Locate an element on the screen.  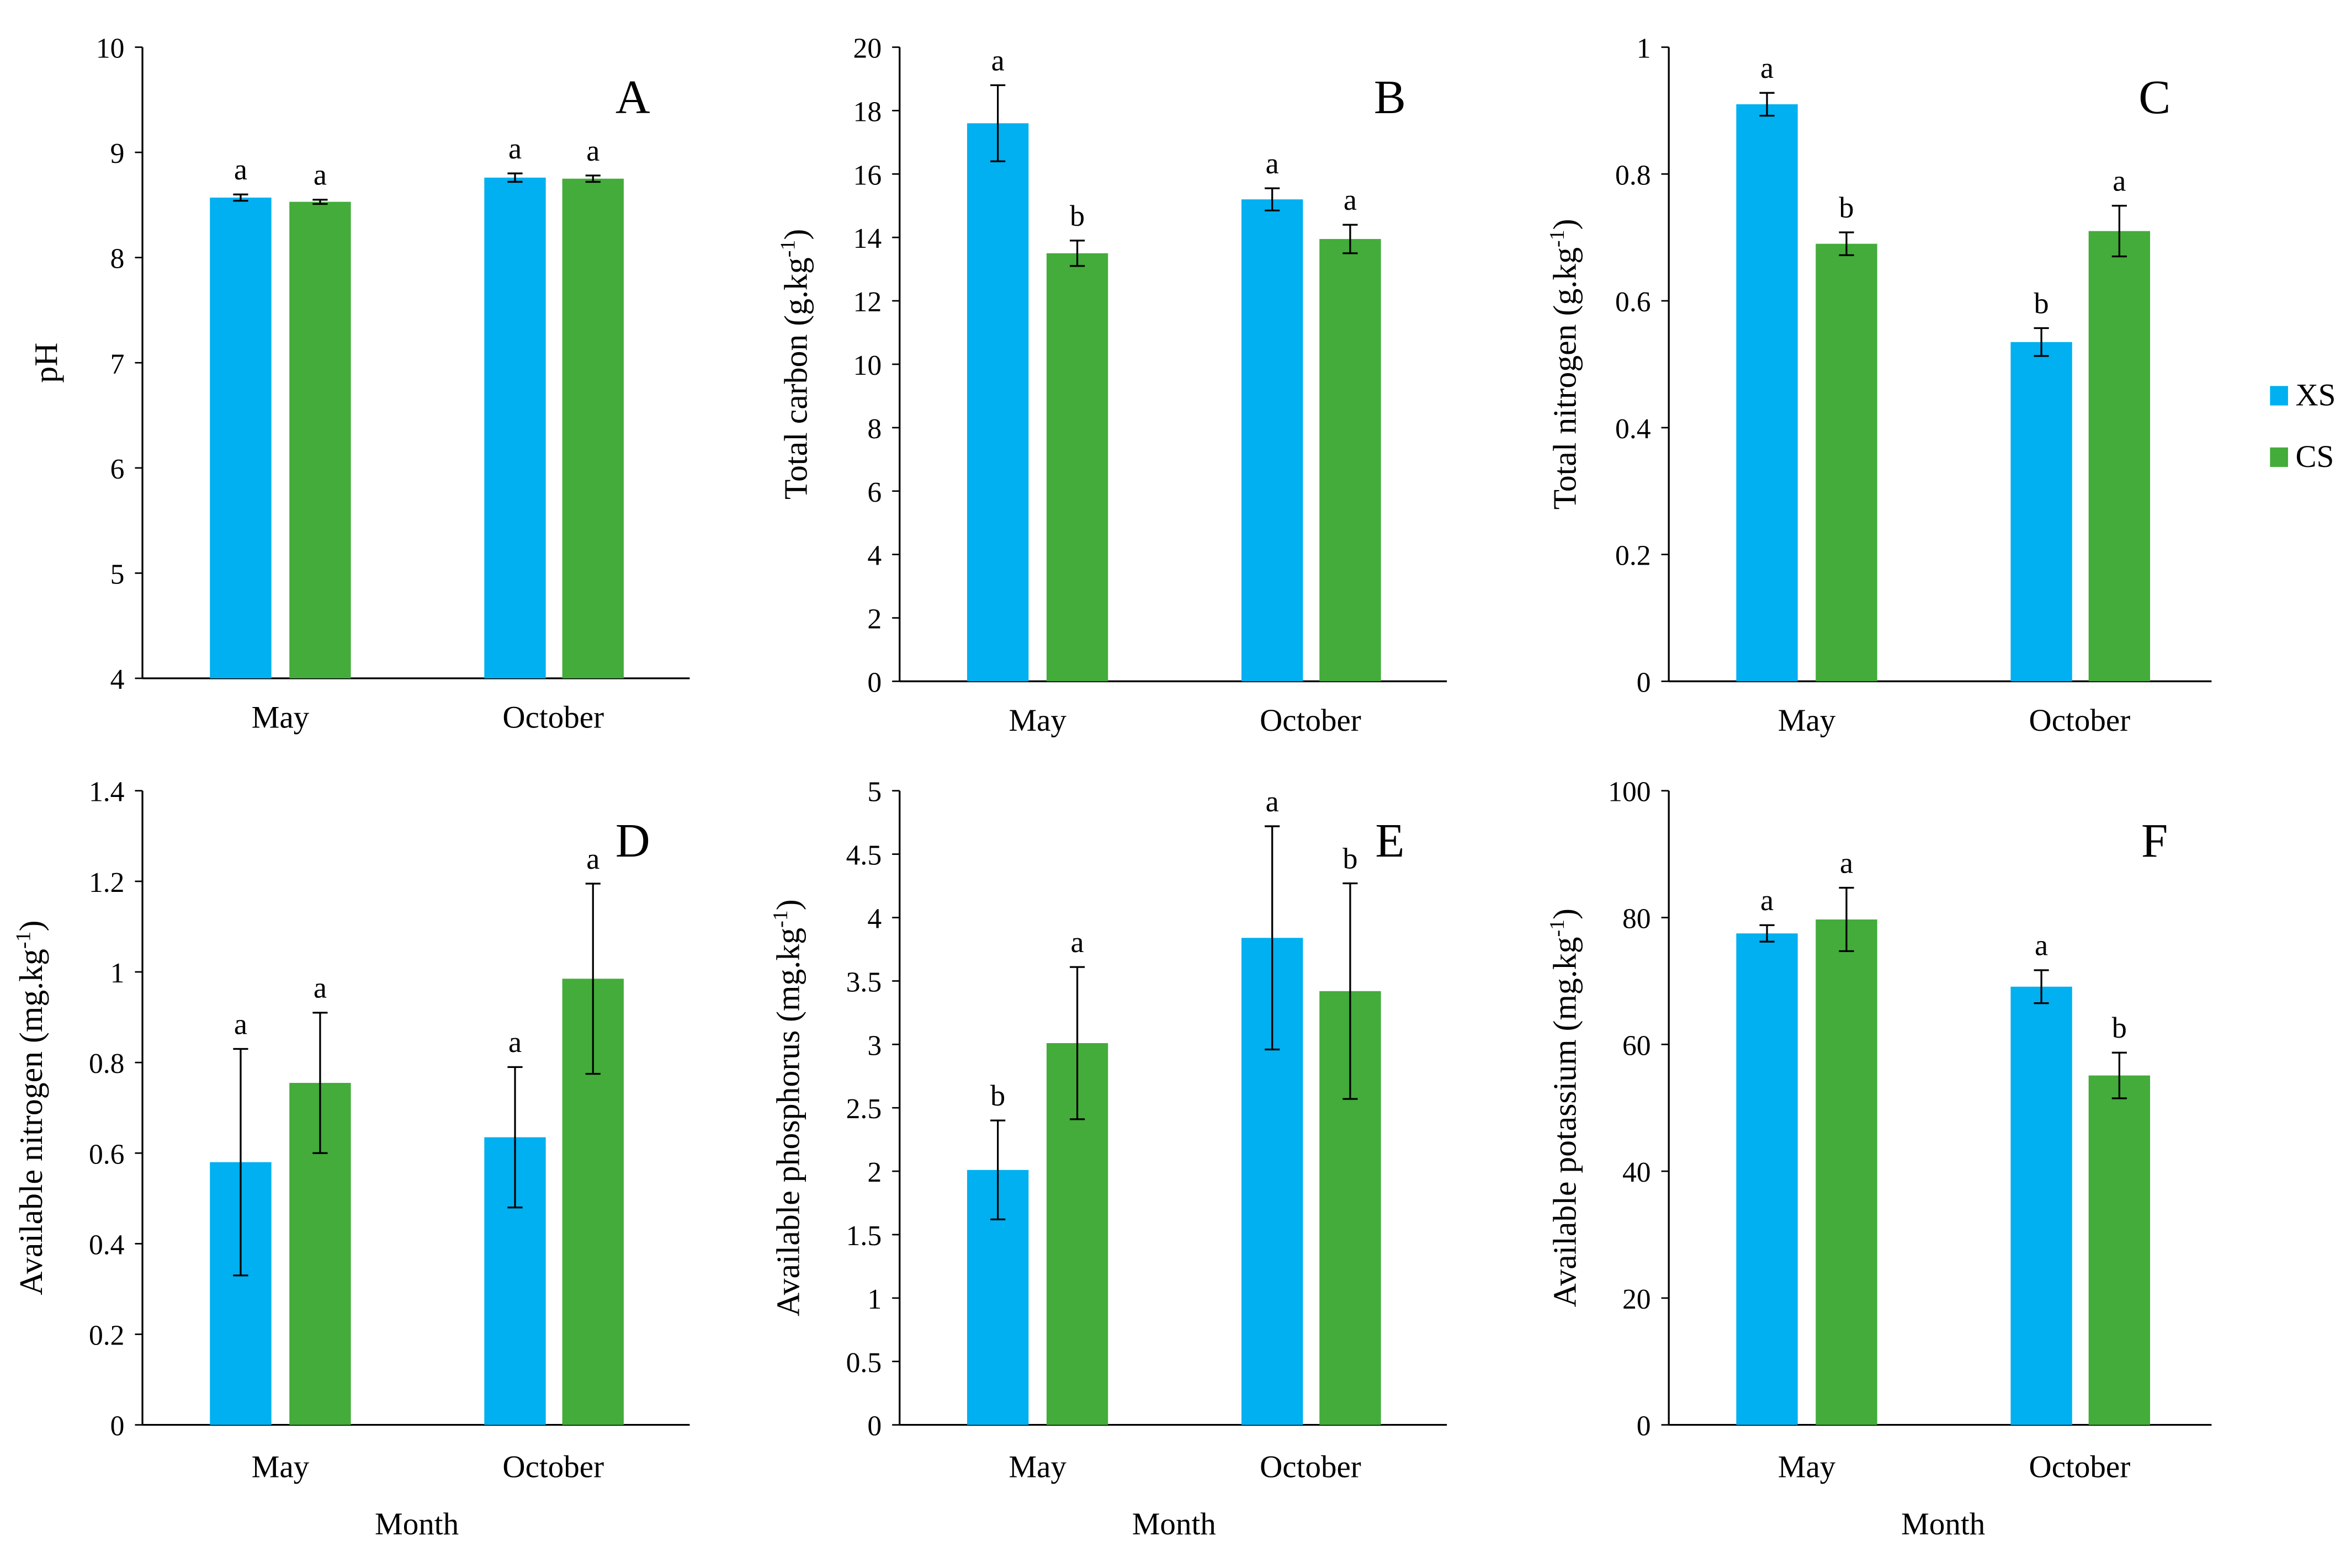
y-tick-label: 1.2 is located at coordinates (106, 883).